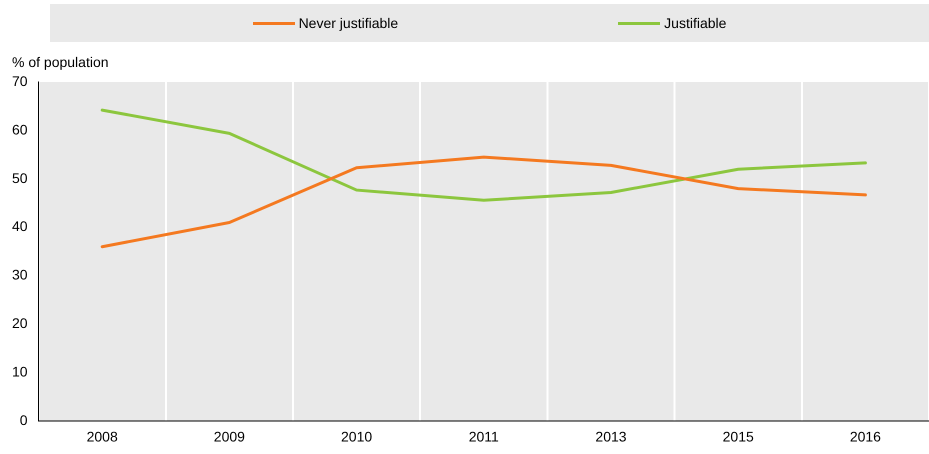 This screenshot has width=929, height=454. Describe the element at coordinates (20, 226) in the screenshot. I see `y-tick-label: 40` at that location.